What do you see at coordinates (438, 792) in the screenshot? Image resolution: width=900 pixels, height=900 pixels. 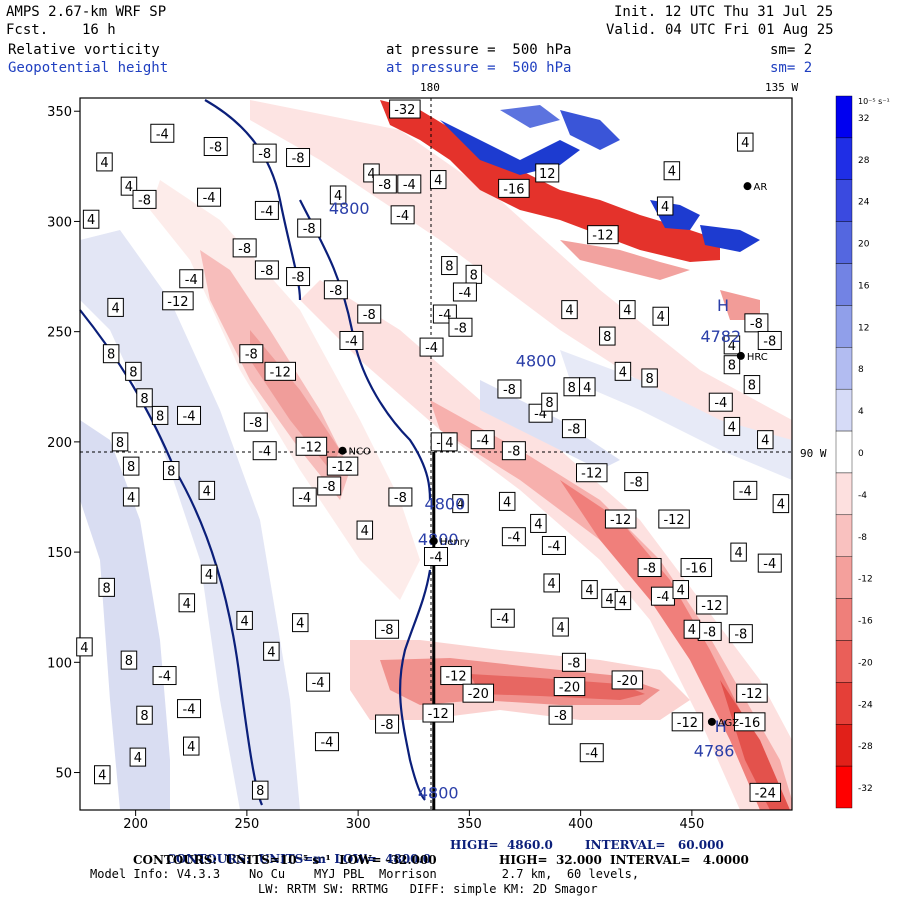 I see `height-contour-label: 4800` at bounding box center [438, 792].